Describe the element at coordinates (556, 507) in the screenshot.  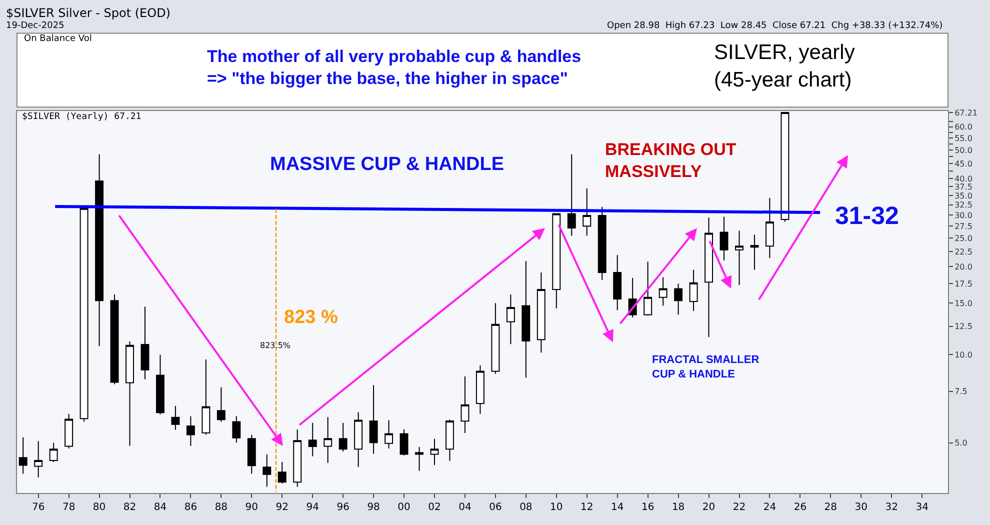
I see `x-tick-label: 10` at that location.